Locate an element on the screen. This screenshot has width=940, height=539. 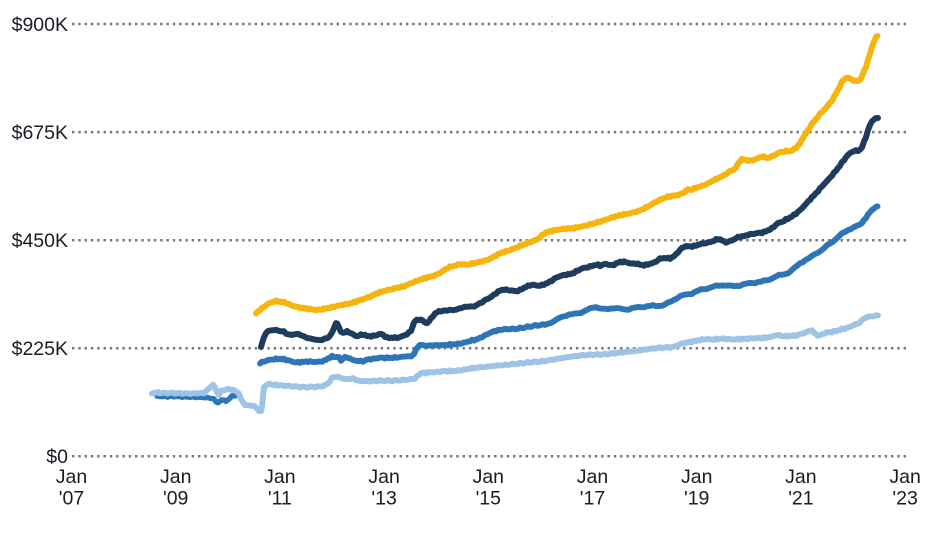
svg-text: '17 is located at coordinates (592, 499).